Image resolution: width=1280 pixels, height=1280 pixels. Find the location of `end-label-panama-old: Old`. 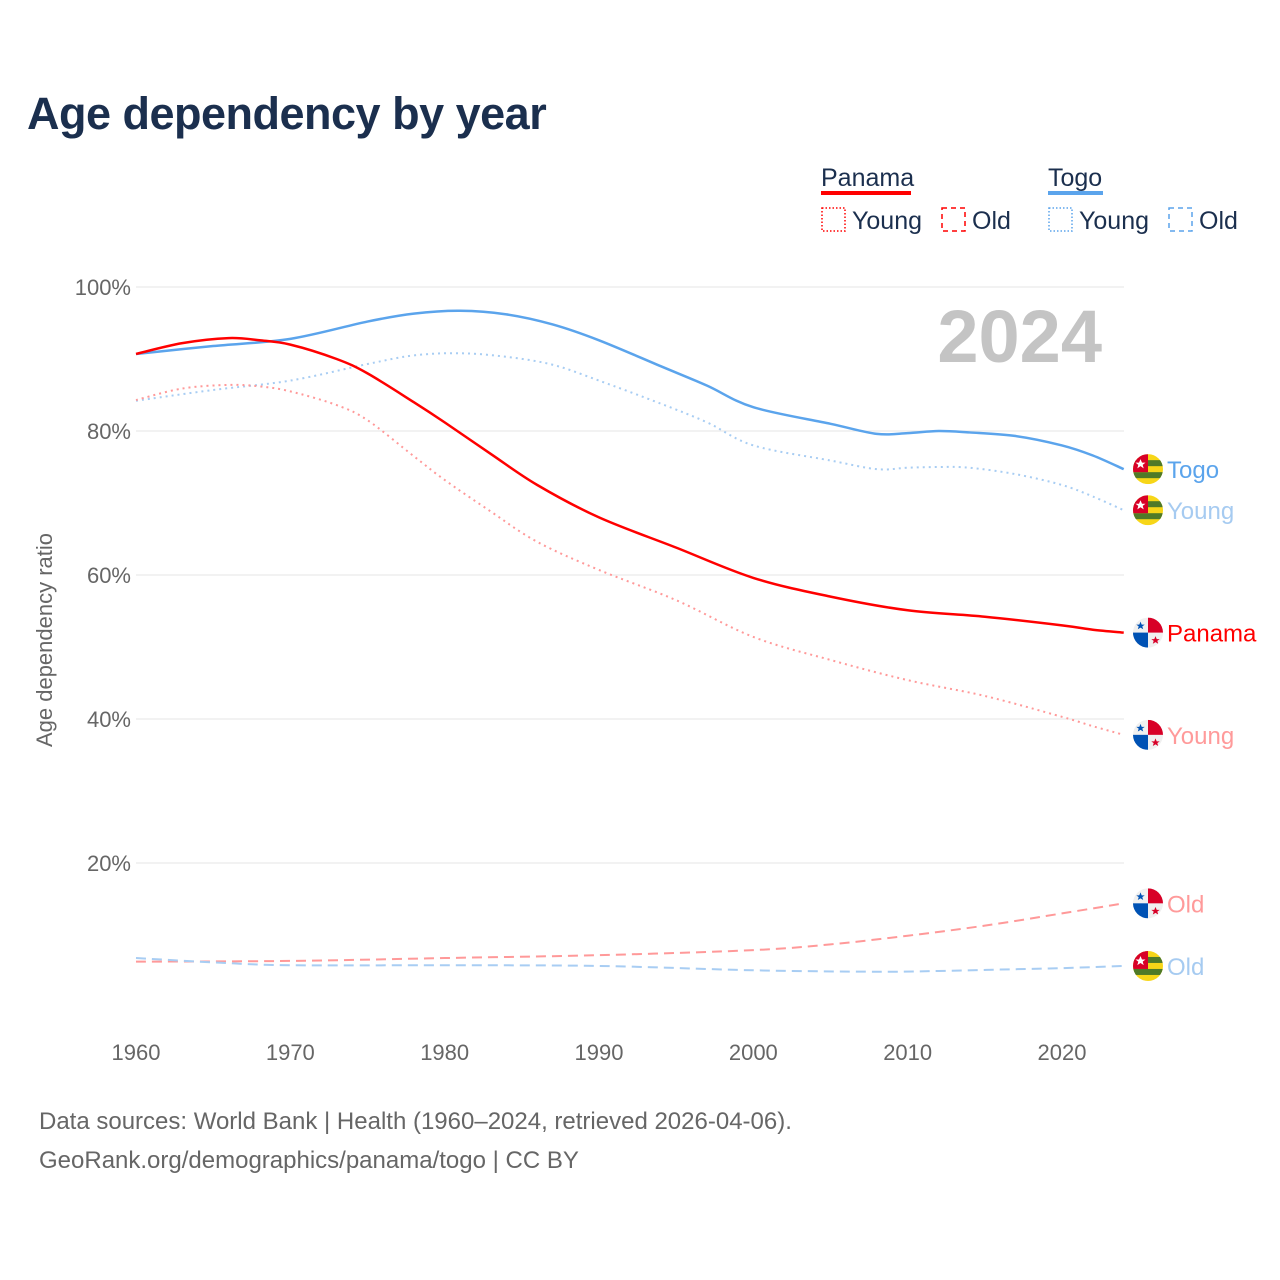

end-label-panama-old: Old is located at coordinates (1168, 903).